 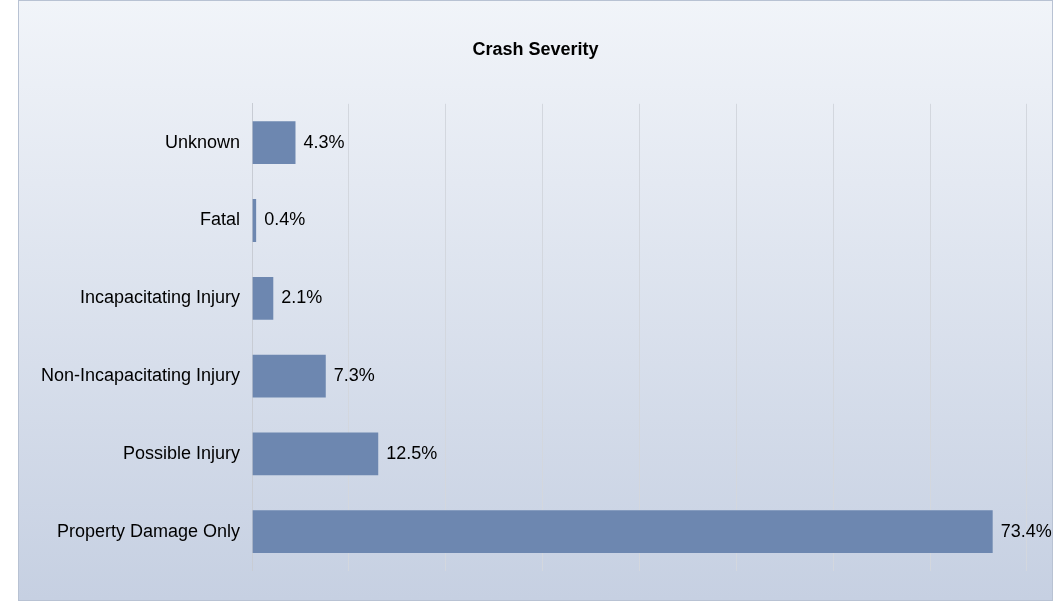 I want to click on data-label: 7.3%, so click(x=354, y=375).